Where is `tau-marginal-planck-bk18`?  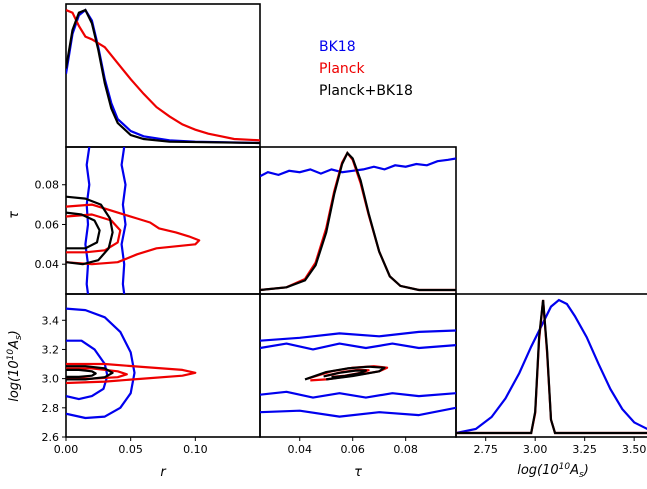
tau-marginal-planck-bk18 is located at coordinates (358, 221).